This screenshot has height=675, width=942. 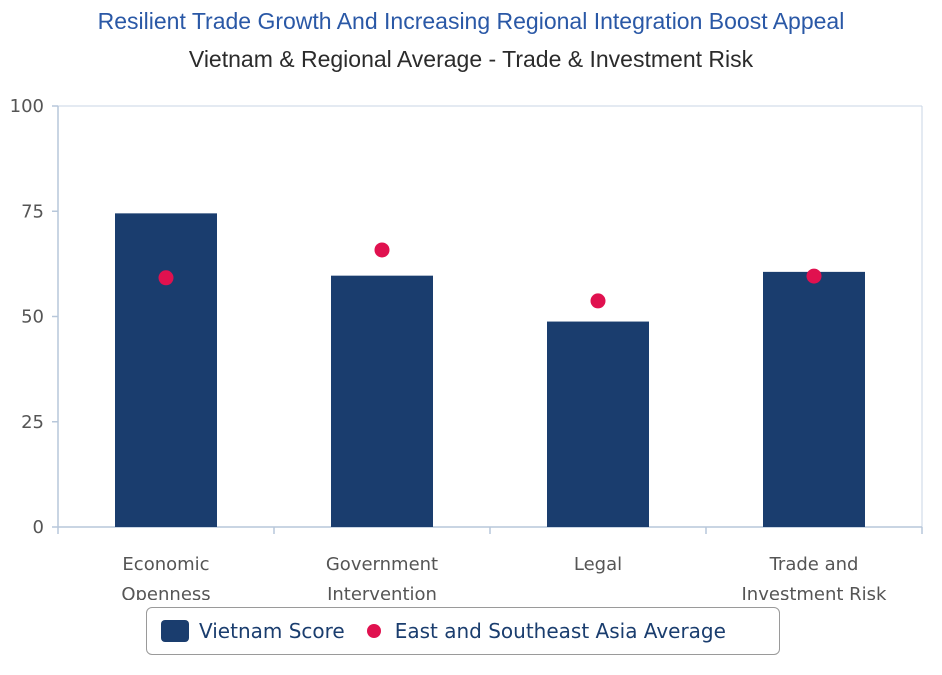 I want to click on x-category-label: Investment Risk, so click(x=815, y=592).